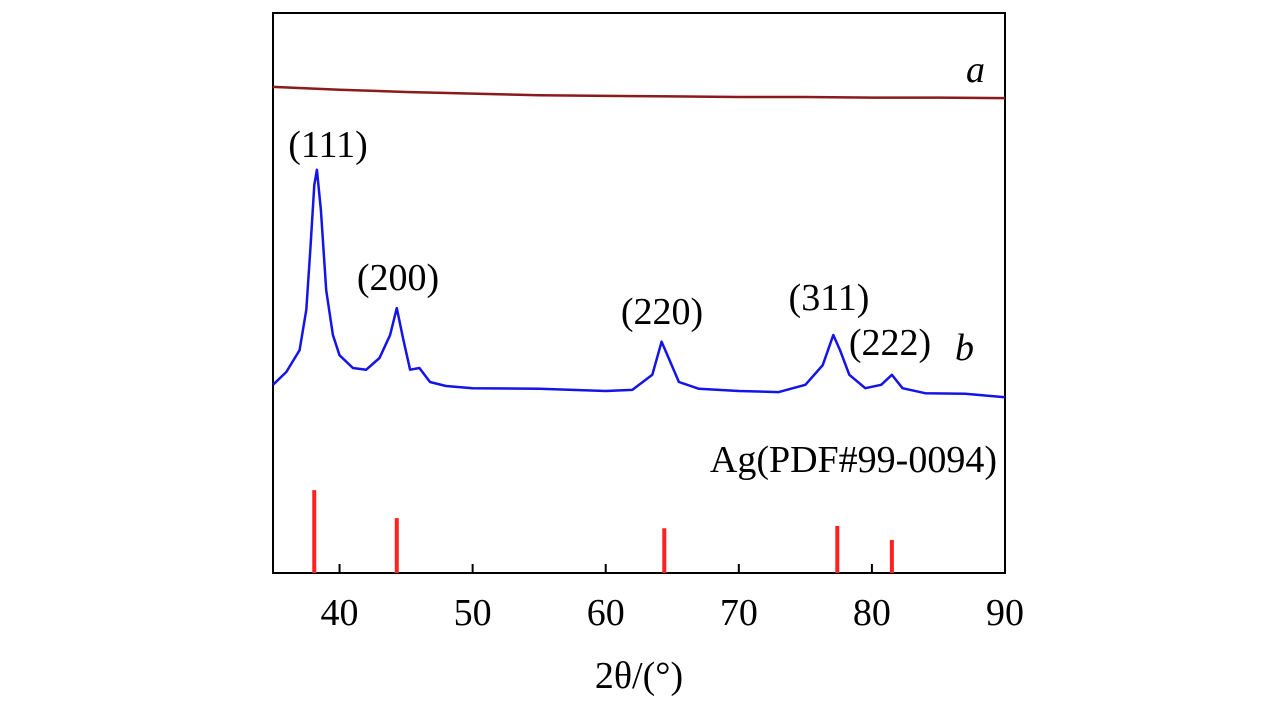  Describe the element at coordinates (853, 460) in the screenshot. I see `series-label: Ag(PDF#99-0094)` at that location.